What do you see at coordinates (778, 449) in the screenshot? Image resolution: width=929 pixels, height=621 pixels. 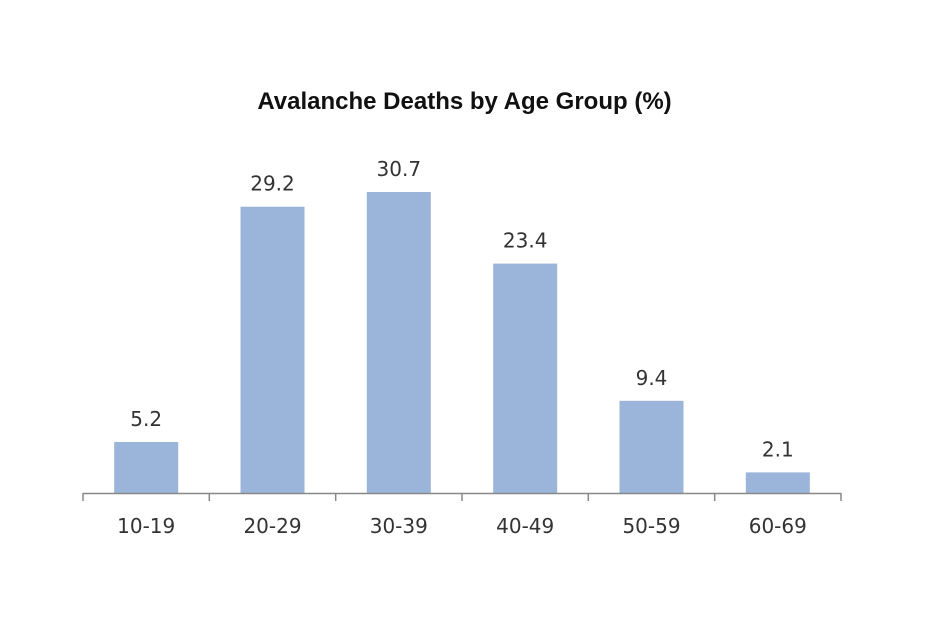 I see `value-label-60-69: 2.1` at bounding box center [778, 449].